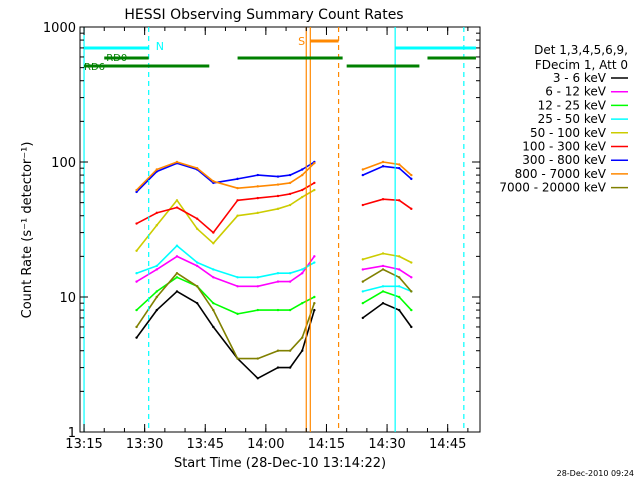 Image resolution: width=640 pixels, height=480 pixels. Describe the element at coordinates (83, 444) in the screenshot. I see `x-tick-label: 13:15` at that location.